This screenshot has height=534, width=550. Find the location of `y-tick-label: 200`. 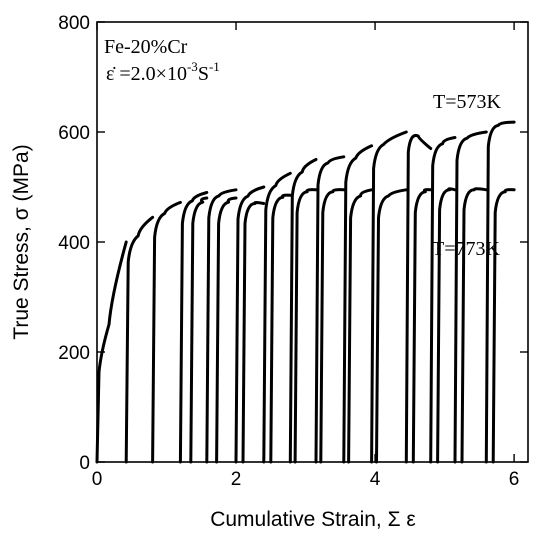

y-tick-label: 200 is located at coordinates (74, 353).